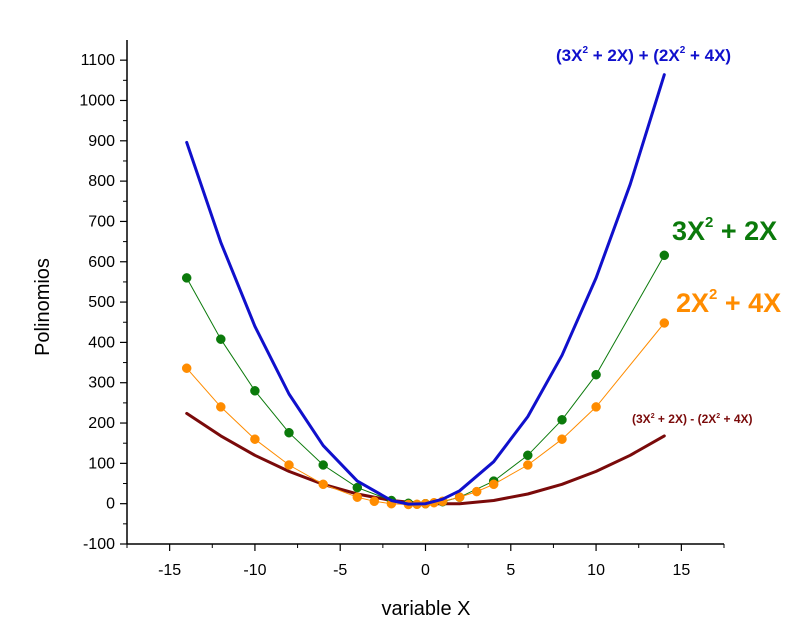 This screenshot has width=809, height=631. Describe the element at coordinates (569, 55) in the screenshot. I see `label-sum-a: (3X` at that location.